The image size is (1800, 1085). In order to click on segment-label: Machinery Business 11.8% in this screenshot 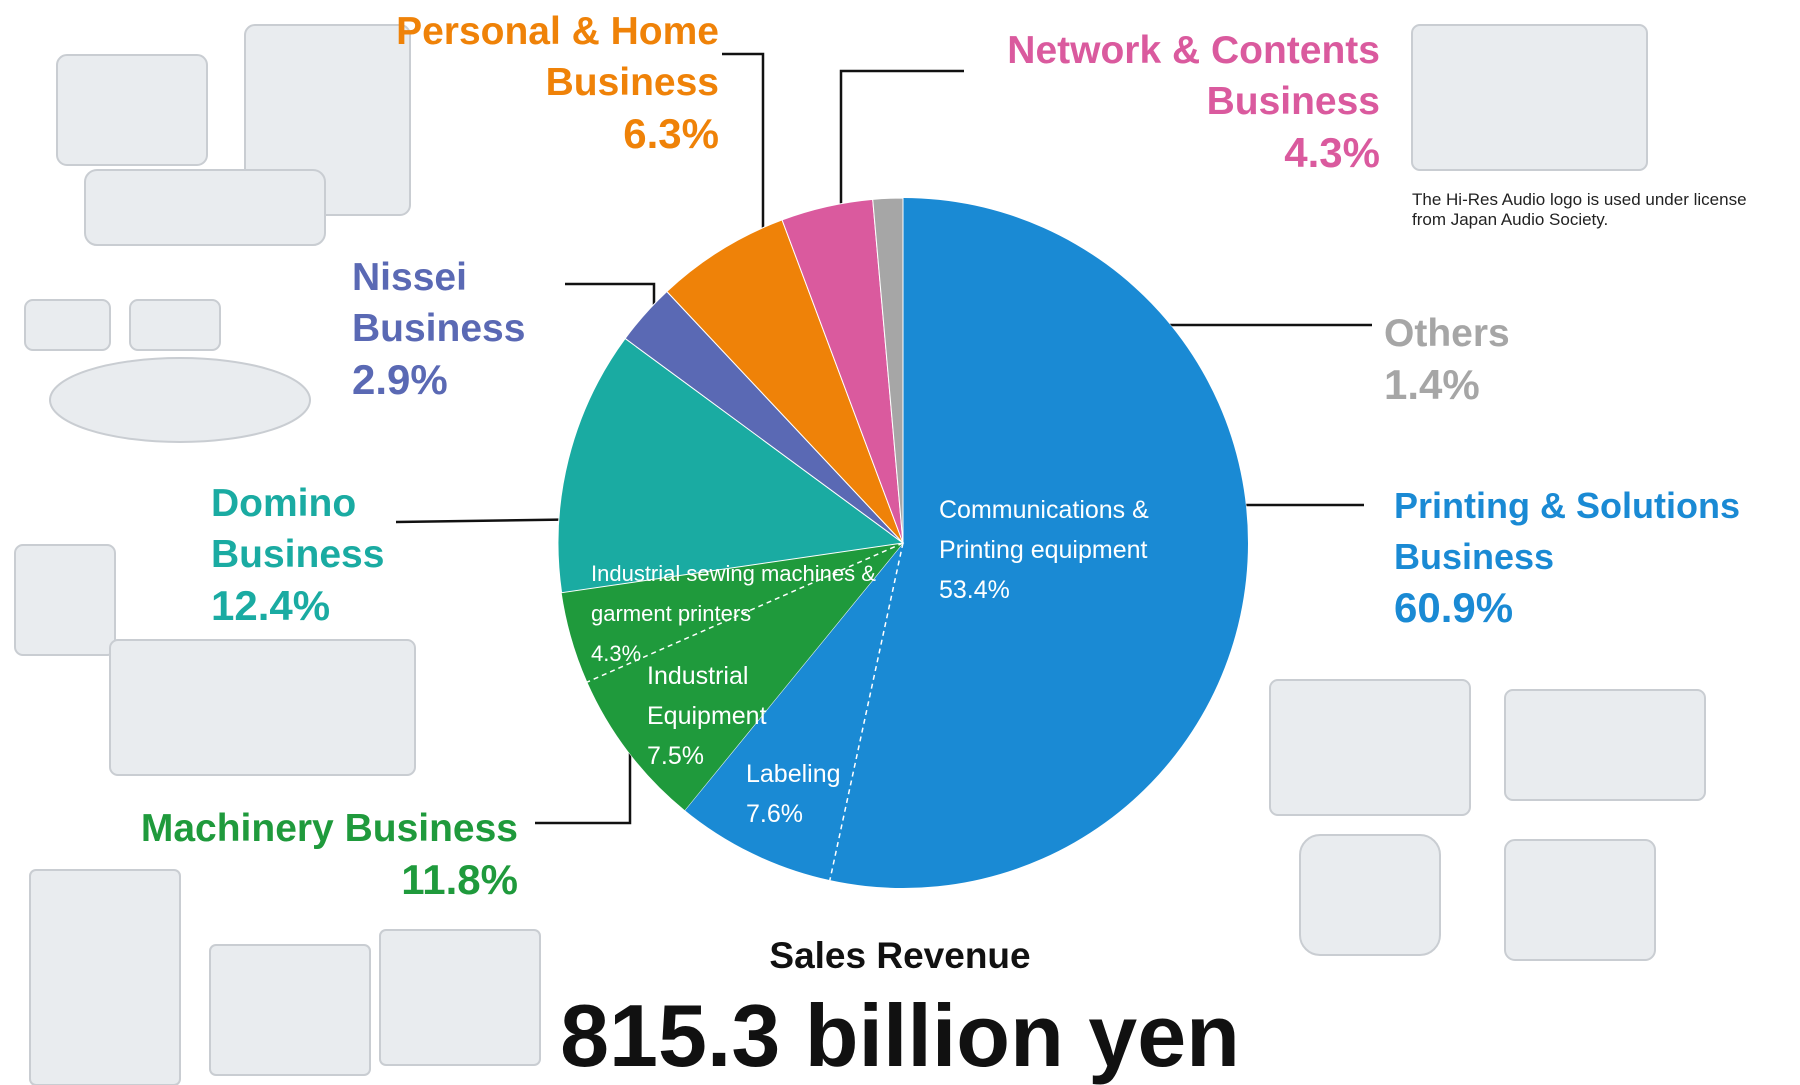, I will do `click(259, 854)`.